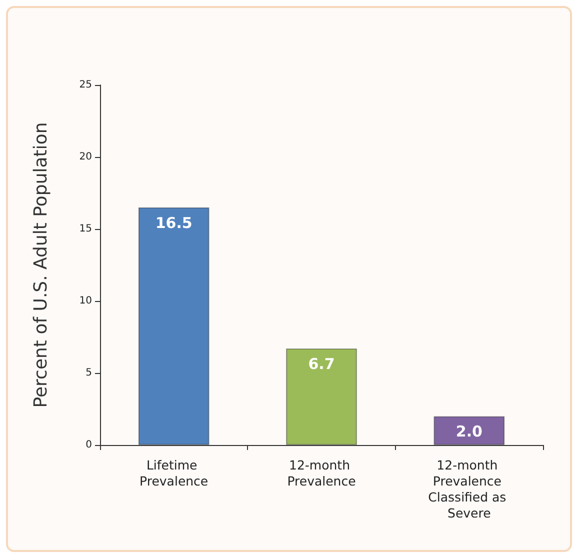 The height and width of the screenshot is (560, 578). I want to click on y-tick-label: 10, so click(85, 301).